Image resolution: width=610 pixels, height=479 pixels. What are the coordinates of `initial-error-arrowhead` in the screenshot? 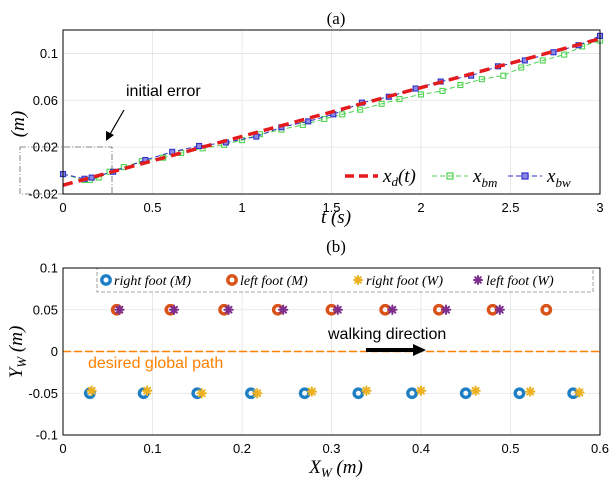 It's located at (110, 136).